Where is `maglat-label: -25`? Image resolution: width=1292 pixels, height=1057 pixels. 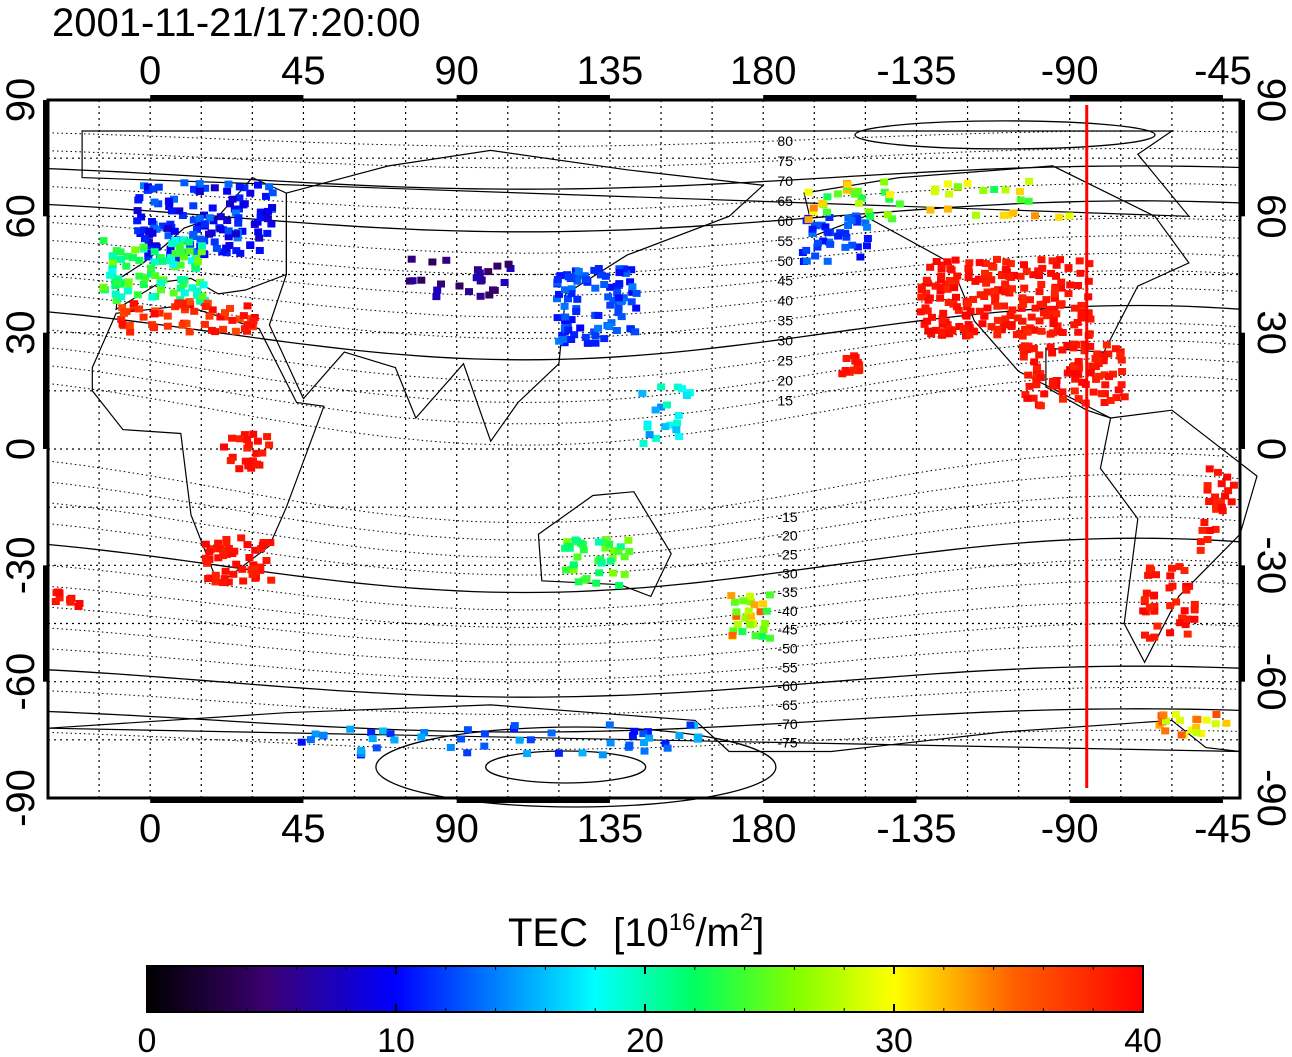
maglat-label: -25 is located at coordinates (787, 554).